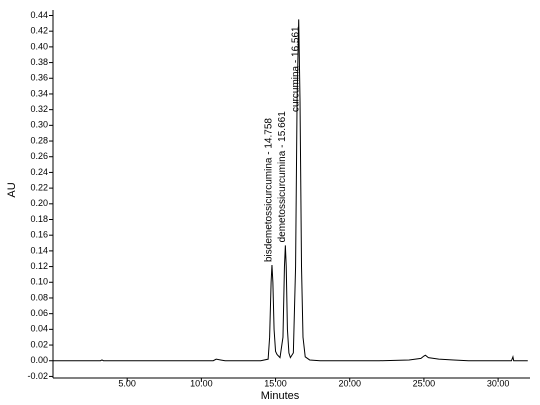 The image size is (540, 405). What do you see at coordinates (39, 235) in the screenshot?
I see `y-tick-label: 0.16` at bounding box center [39, 235].